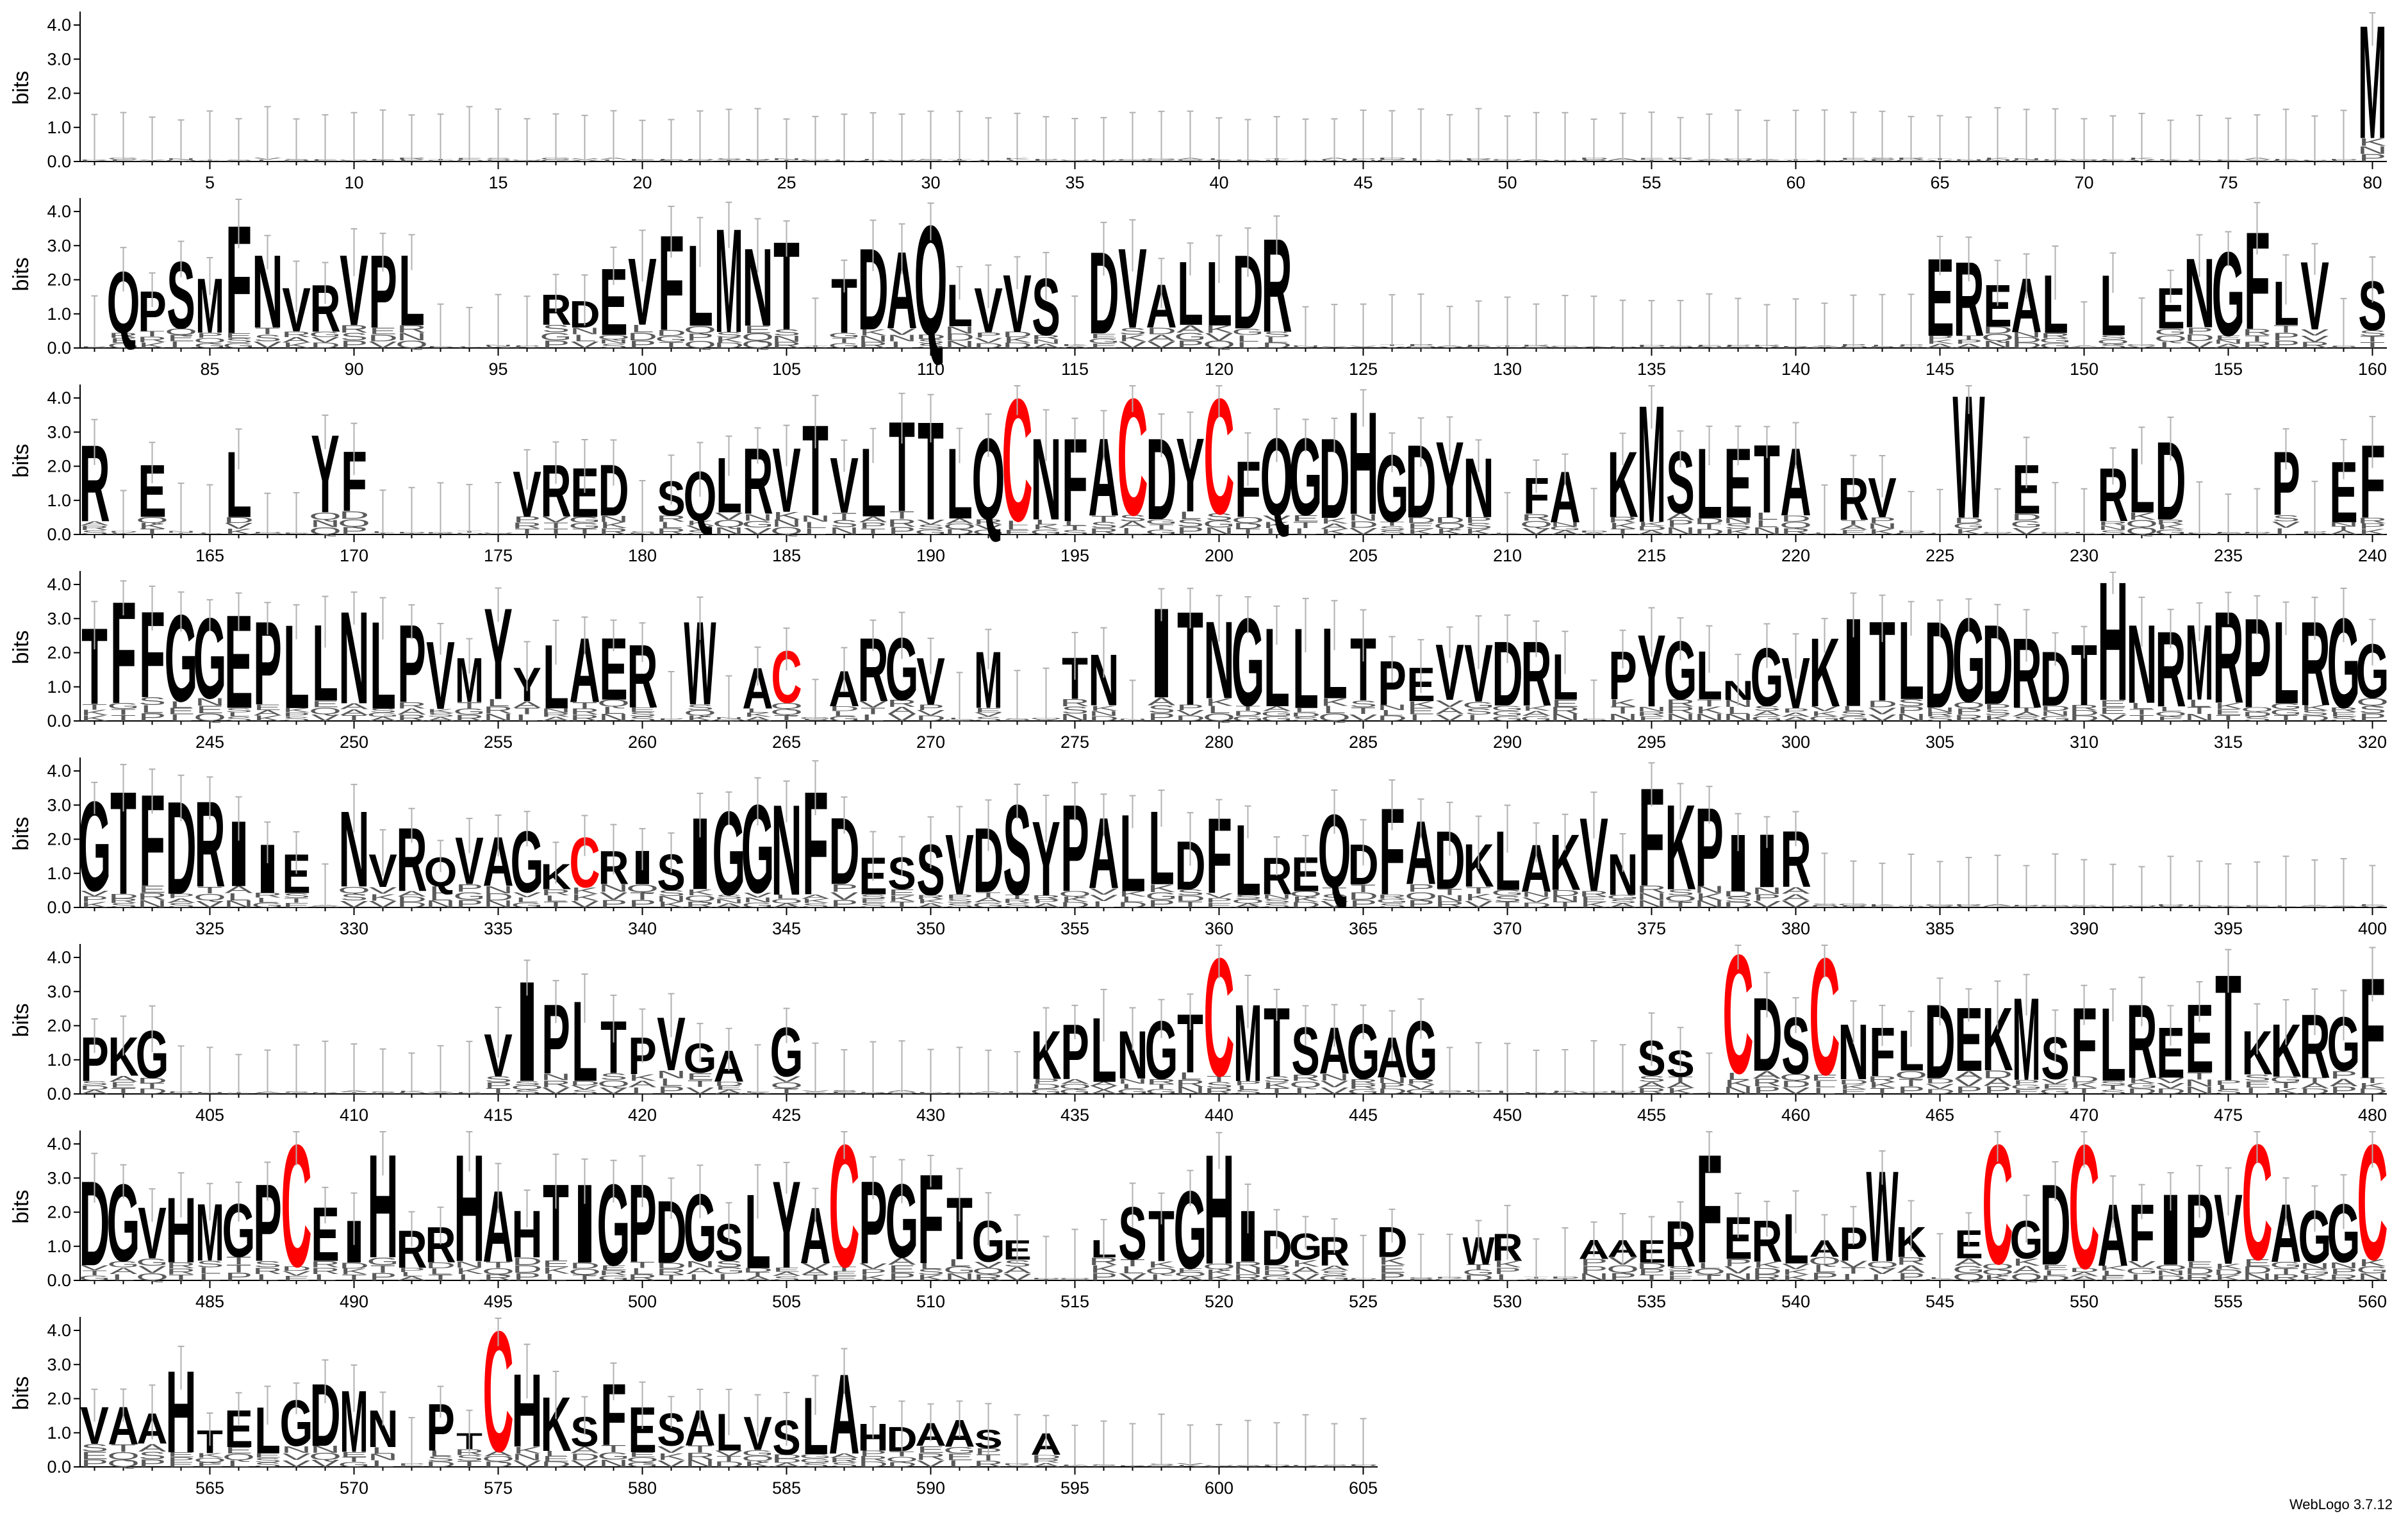  I want to click on x-tick-label: 305, so click(1940, 742).